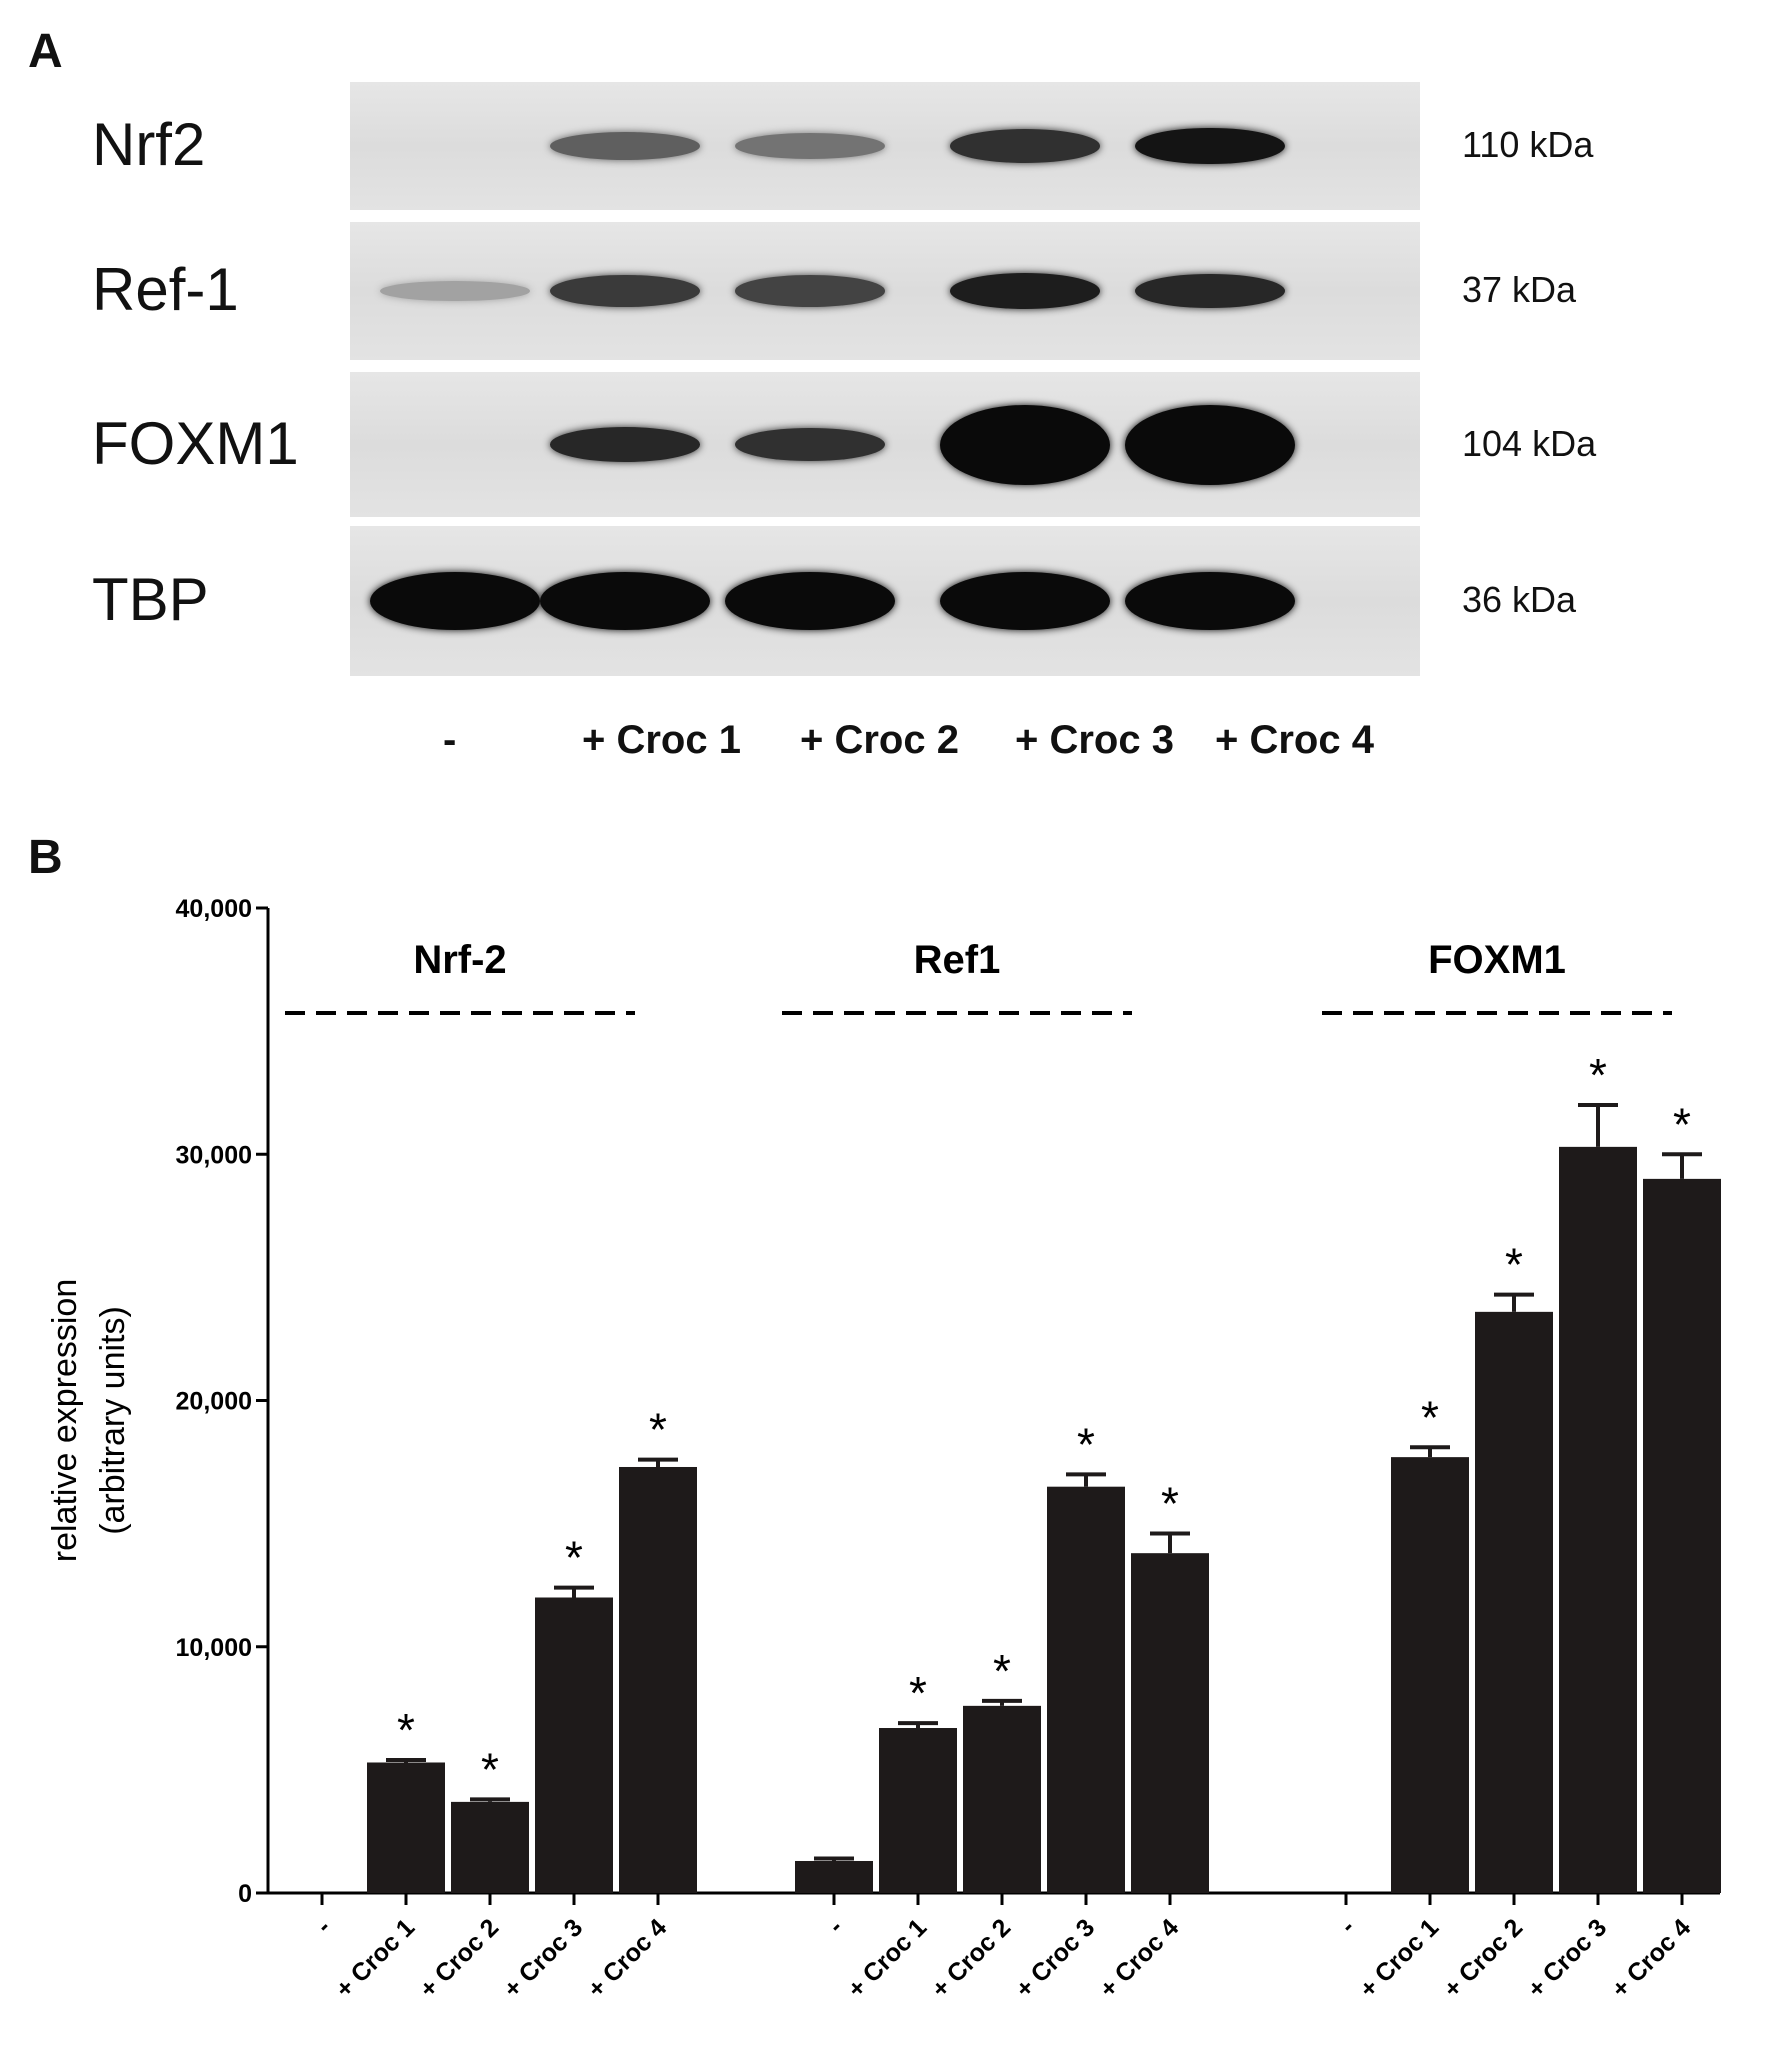  Describe the element at coordinates (459, 960) in the screenshot. I see `group-label: Nrf-2` at that location.